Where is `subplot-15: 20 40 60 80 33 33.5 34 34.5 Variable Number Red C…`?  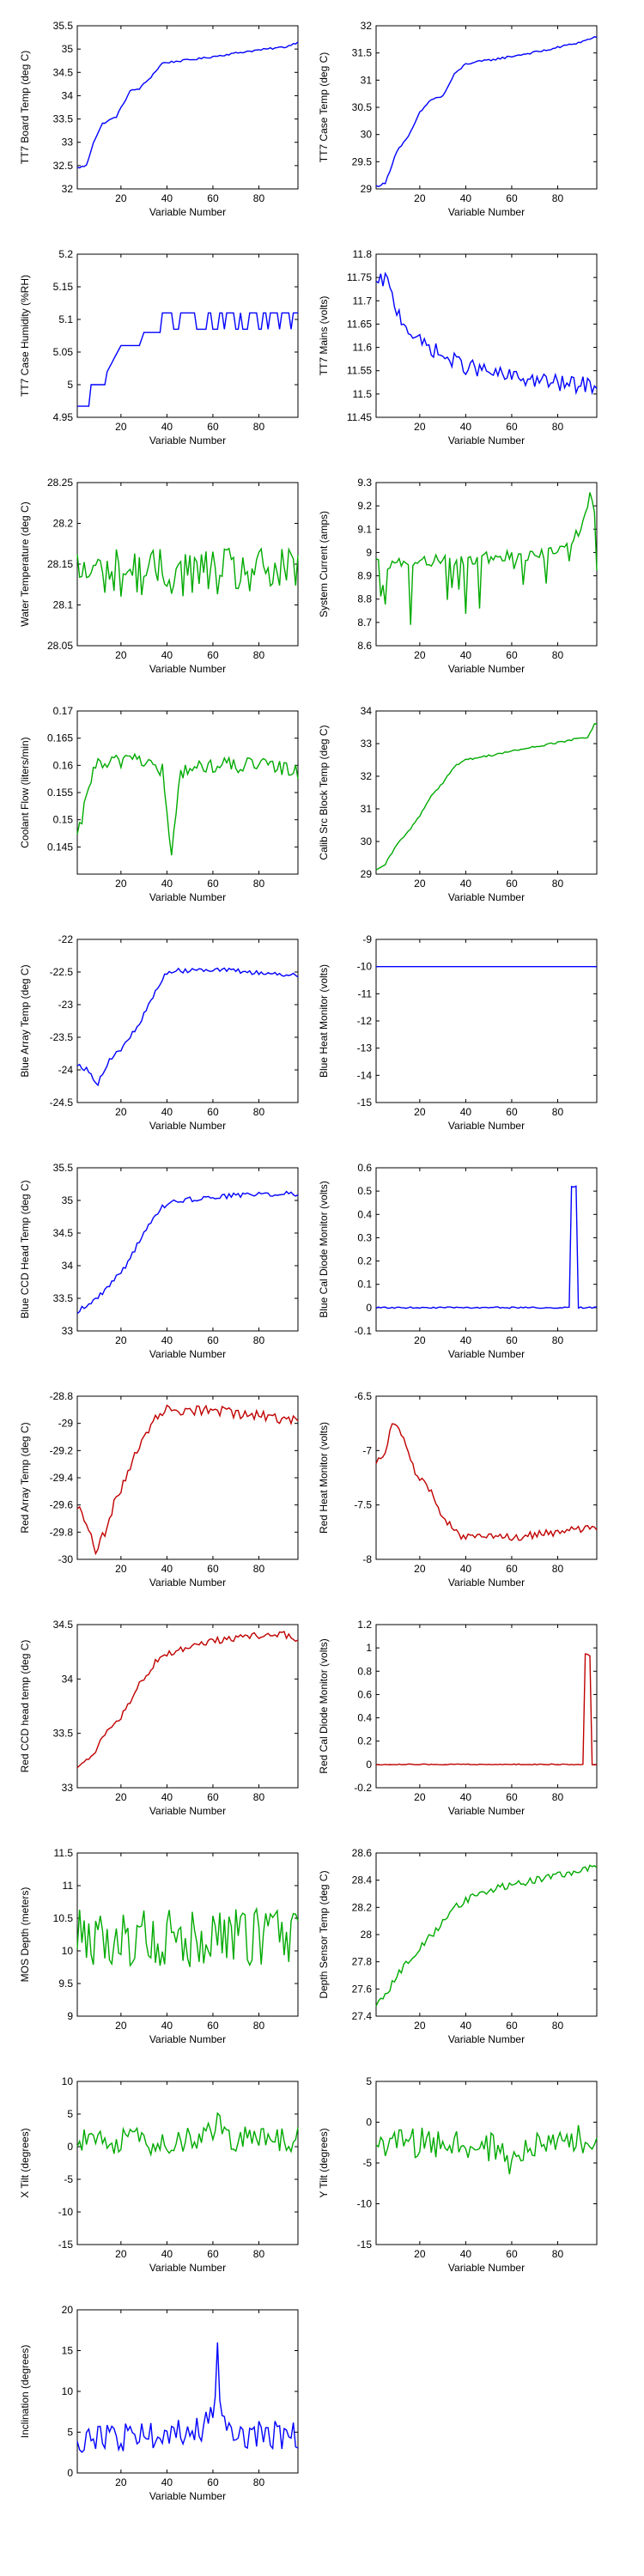 subplot-15: 20 40 60 80 33 33.5 34 34.5 Variable Number Red C… is located at coordinates (159, 1718).